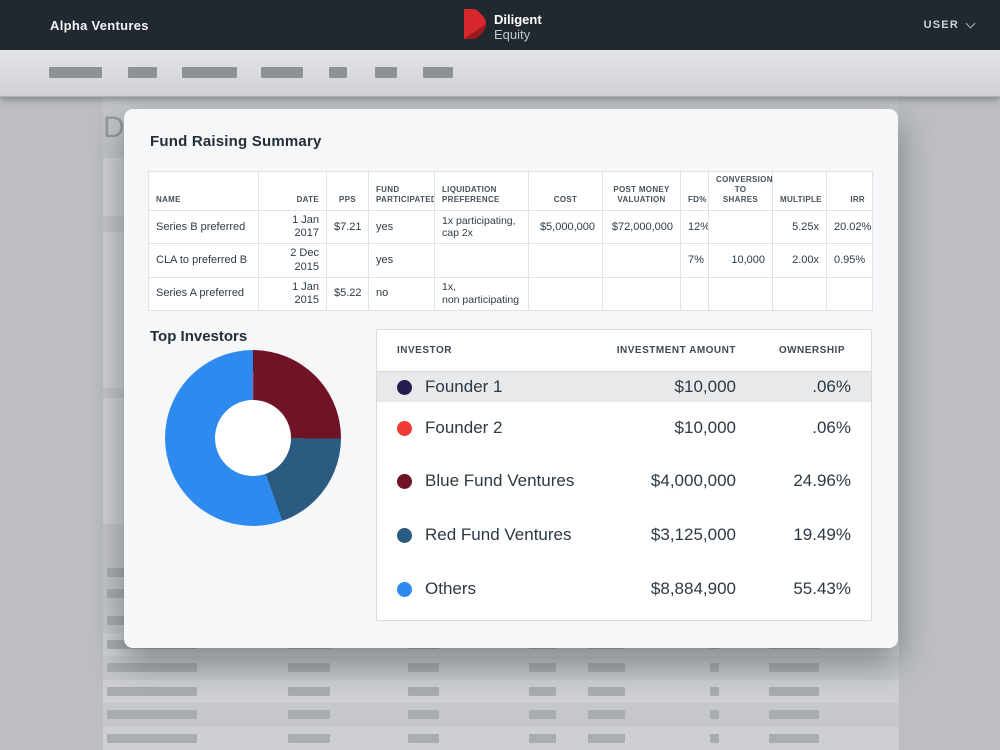 Image resolution: width=1000 pixels, height=750 pixels. What do you see at coordinates (740, 260) in the screenshot?
I see `fund-table-cell: 10,000` at bounding box center [740, 260].